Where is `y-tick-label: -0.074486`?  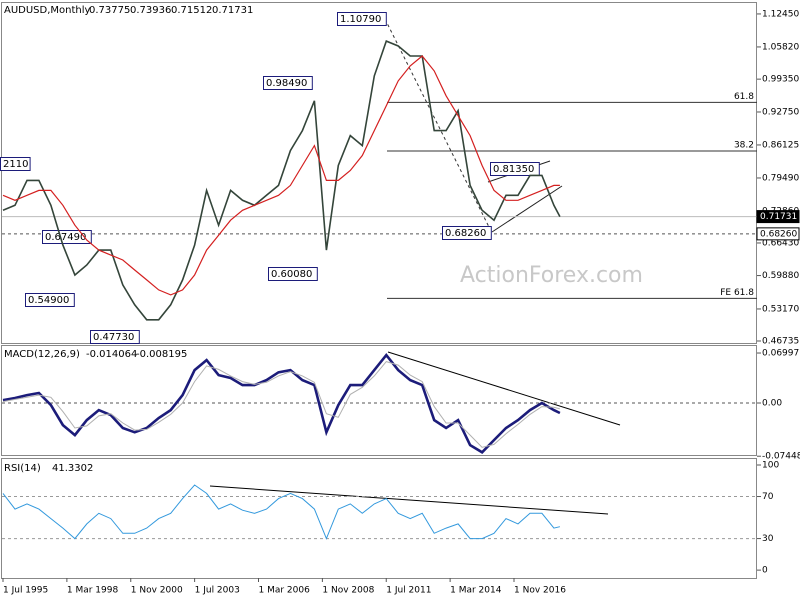 y-tick-label: -0.074486 is located at coordinates (781, 457).